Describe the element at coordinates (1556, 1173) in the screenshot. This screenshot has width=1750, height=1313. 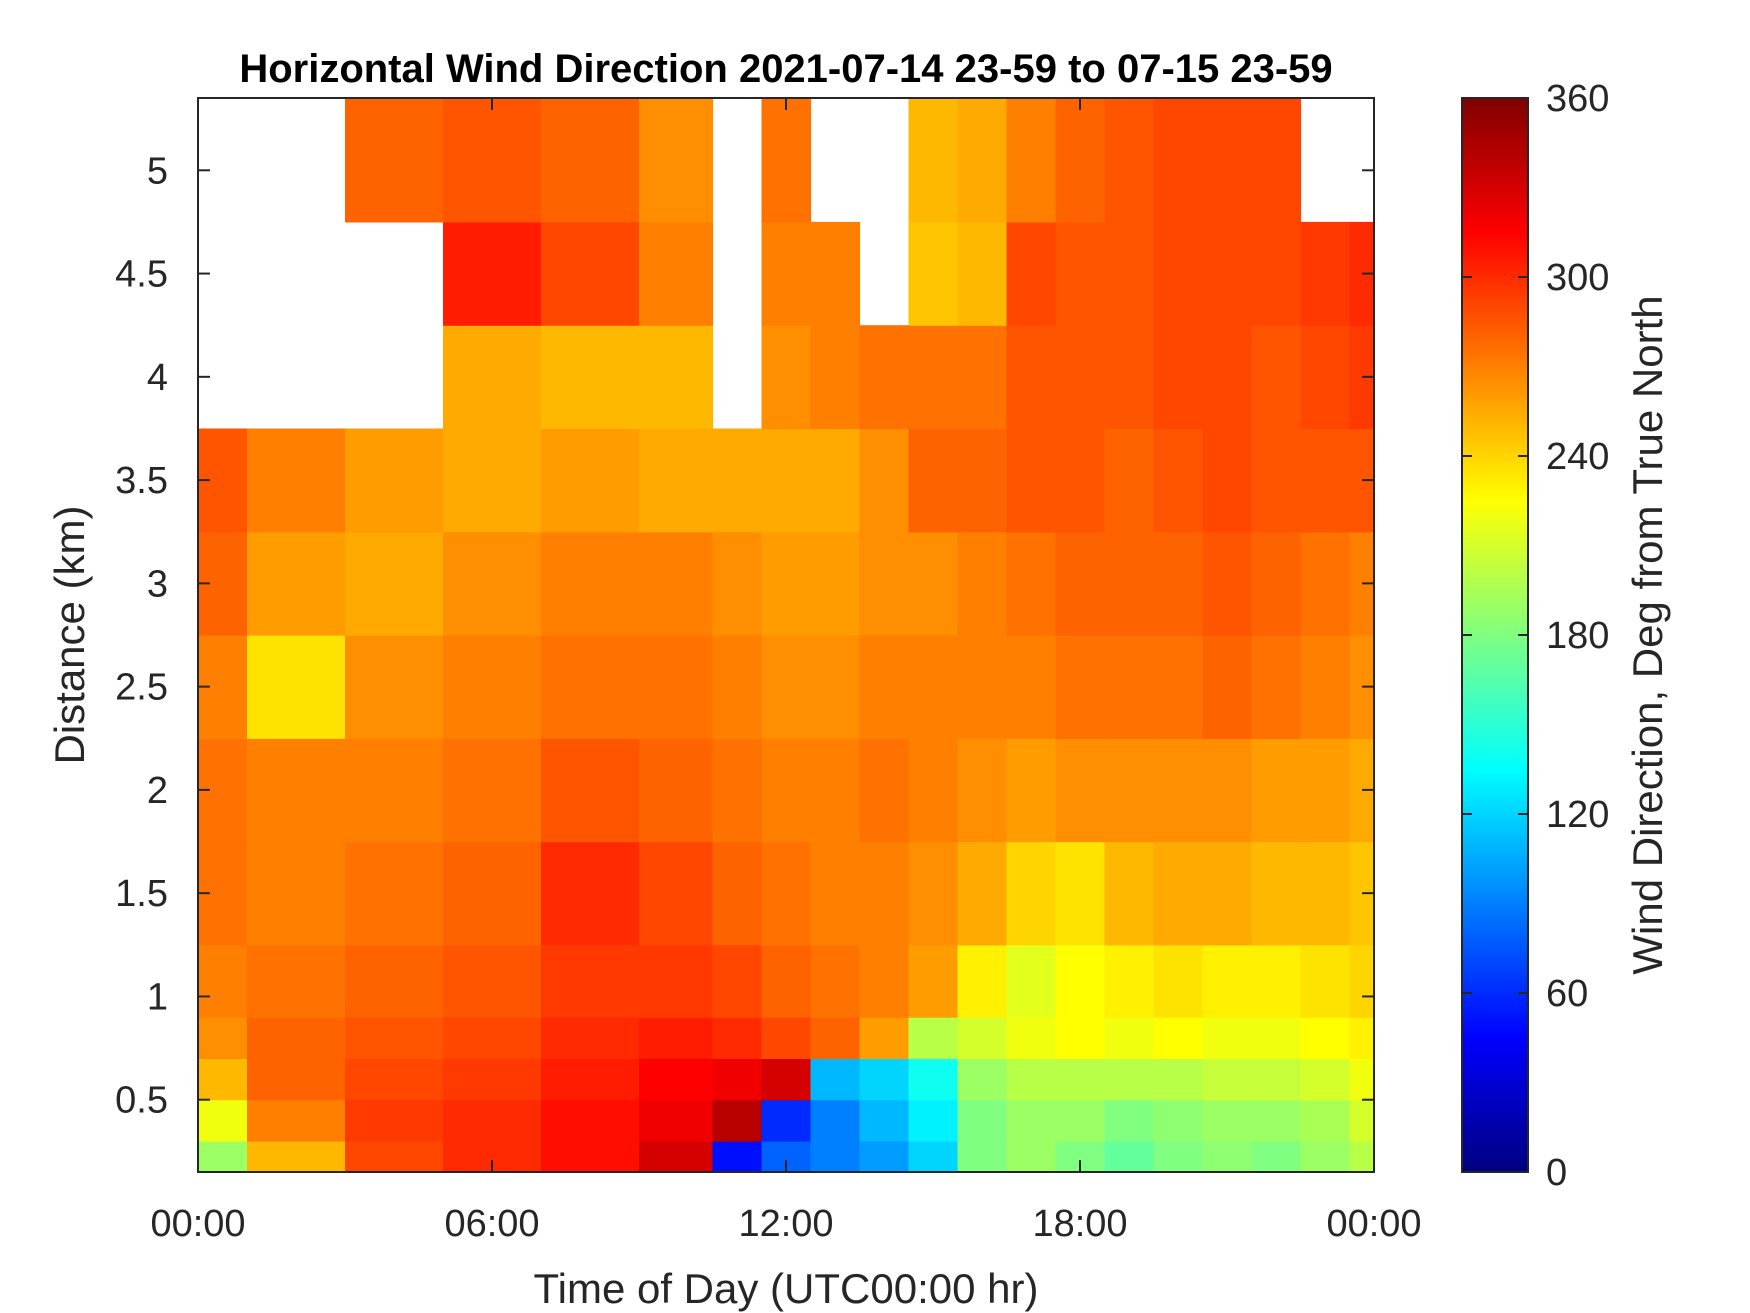
I see `colorbar-tick-label: 0` at that location.